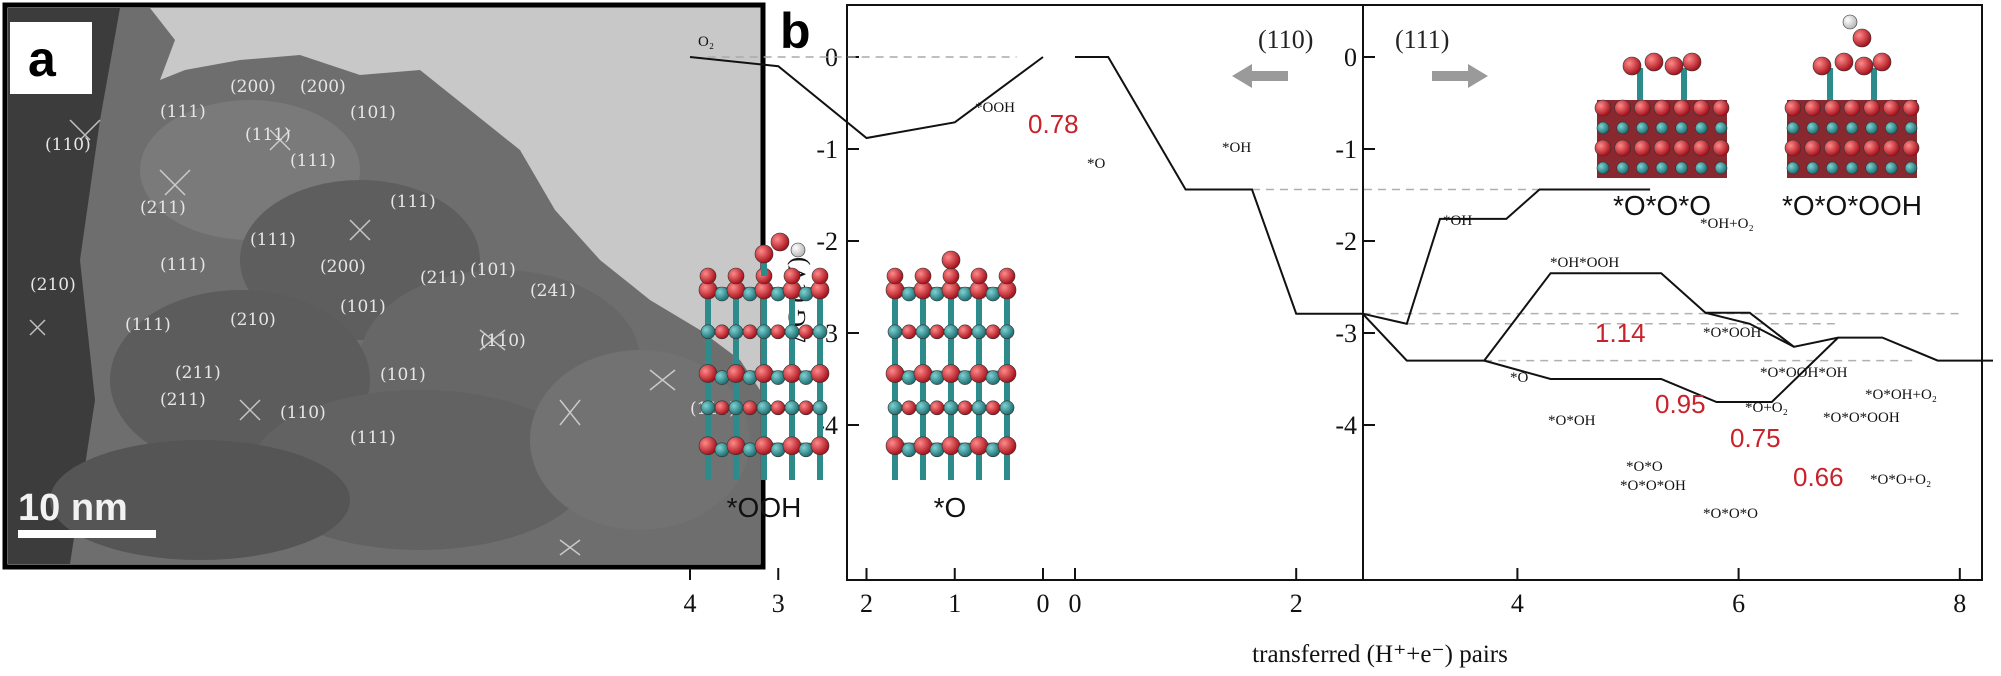  I want to click on facet-left-label: (110), so click(1285, 39).